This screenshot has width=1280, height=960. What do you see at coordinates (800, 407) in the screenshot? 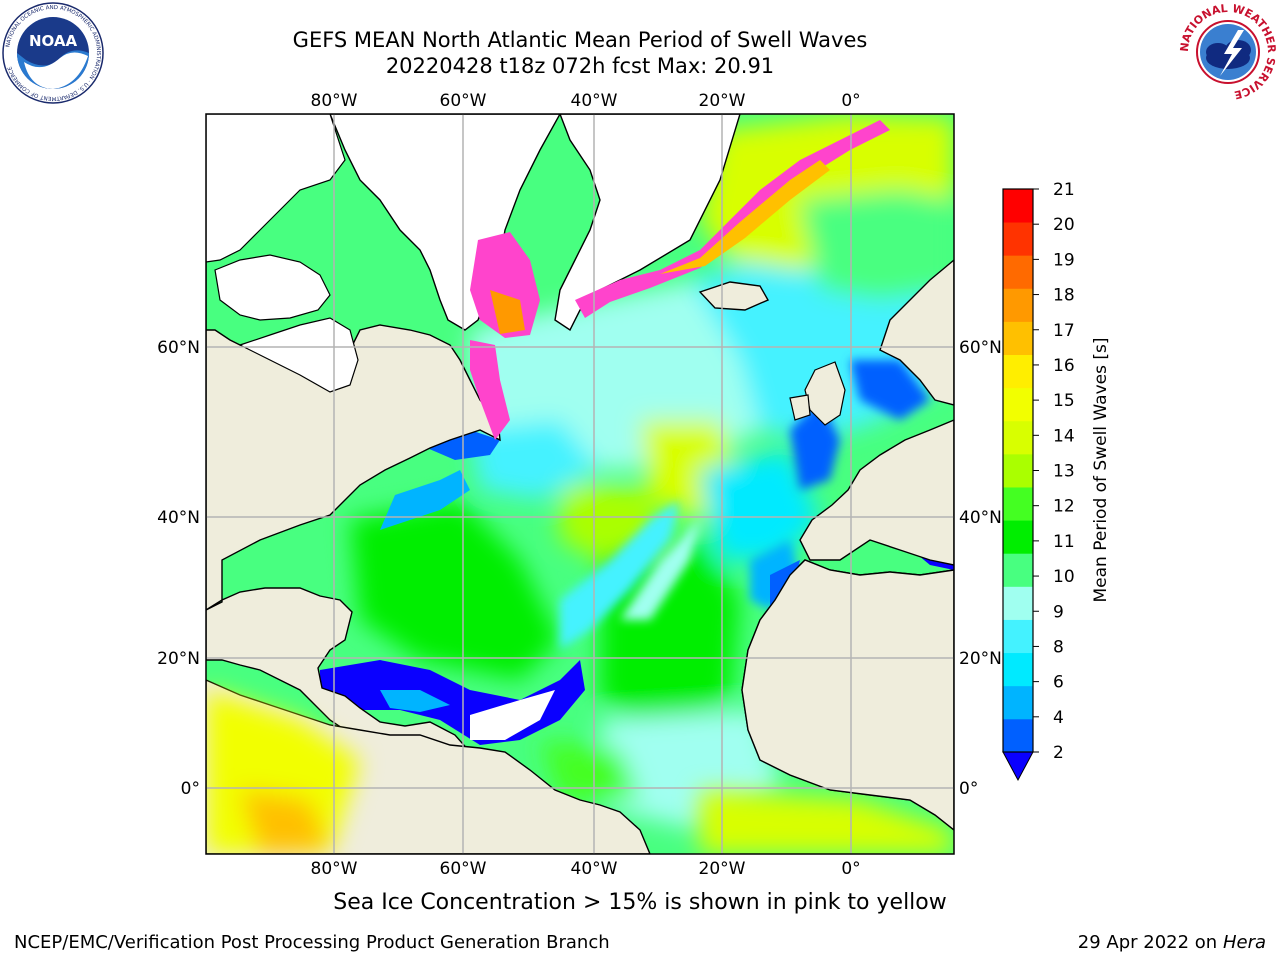
I see `land-ireland` at bounding box center [800, 407].